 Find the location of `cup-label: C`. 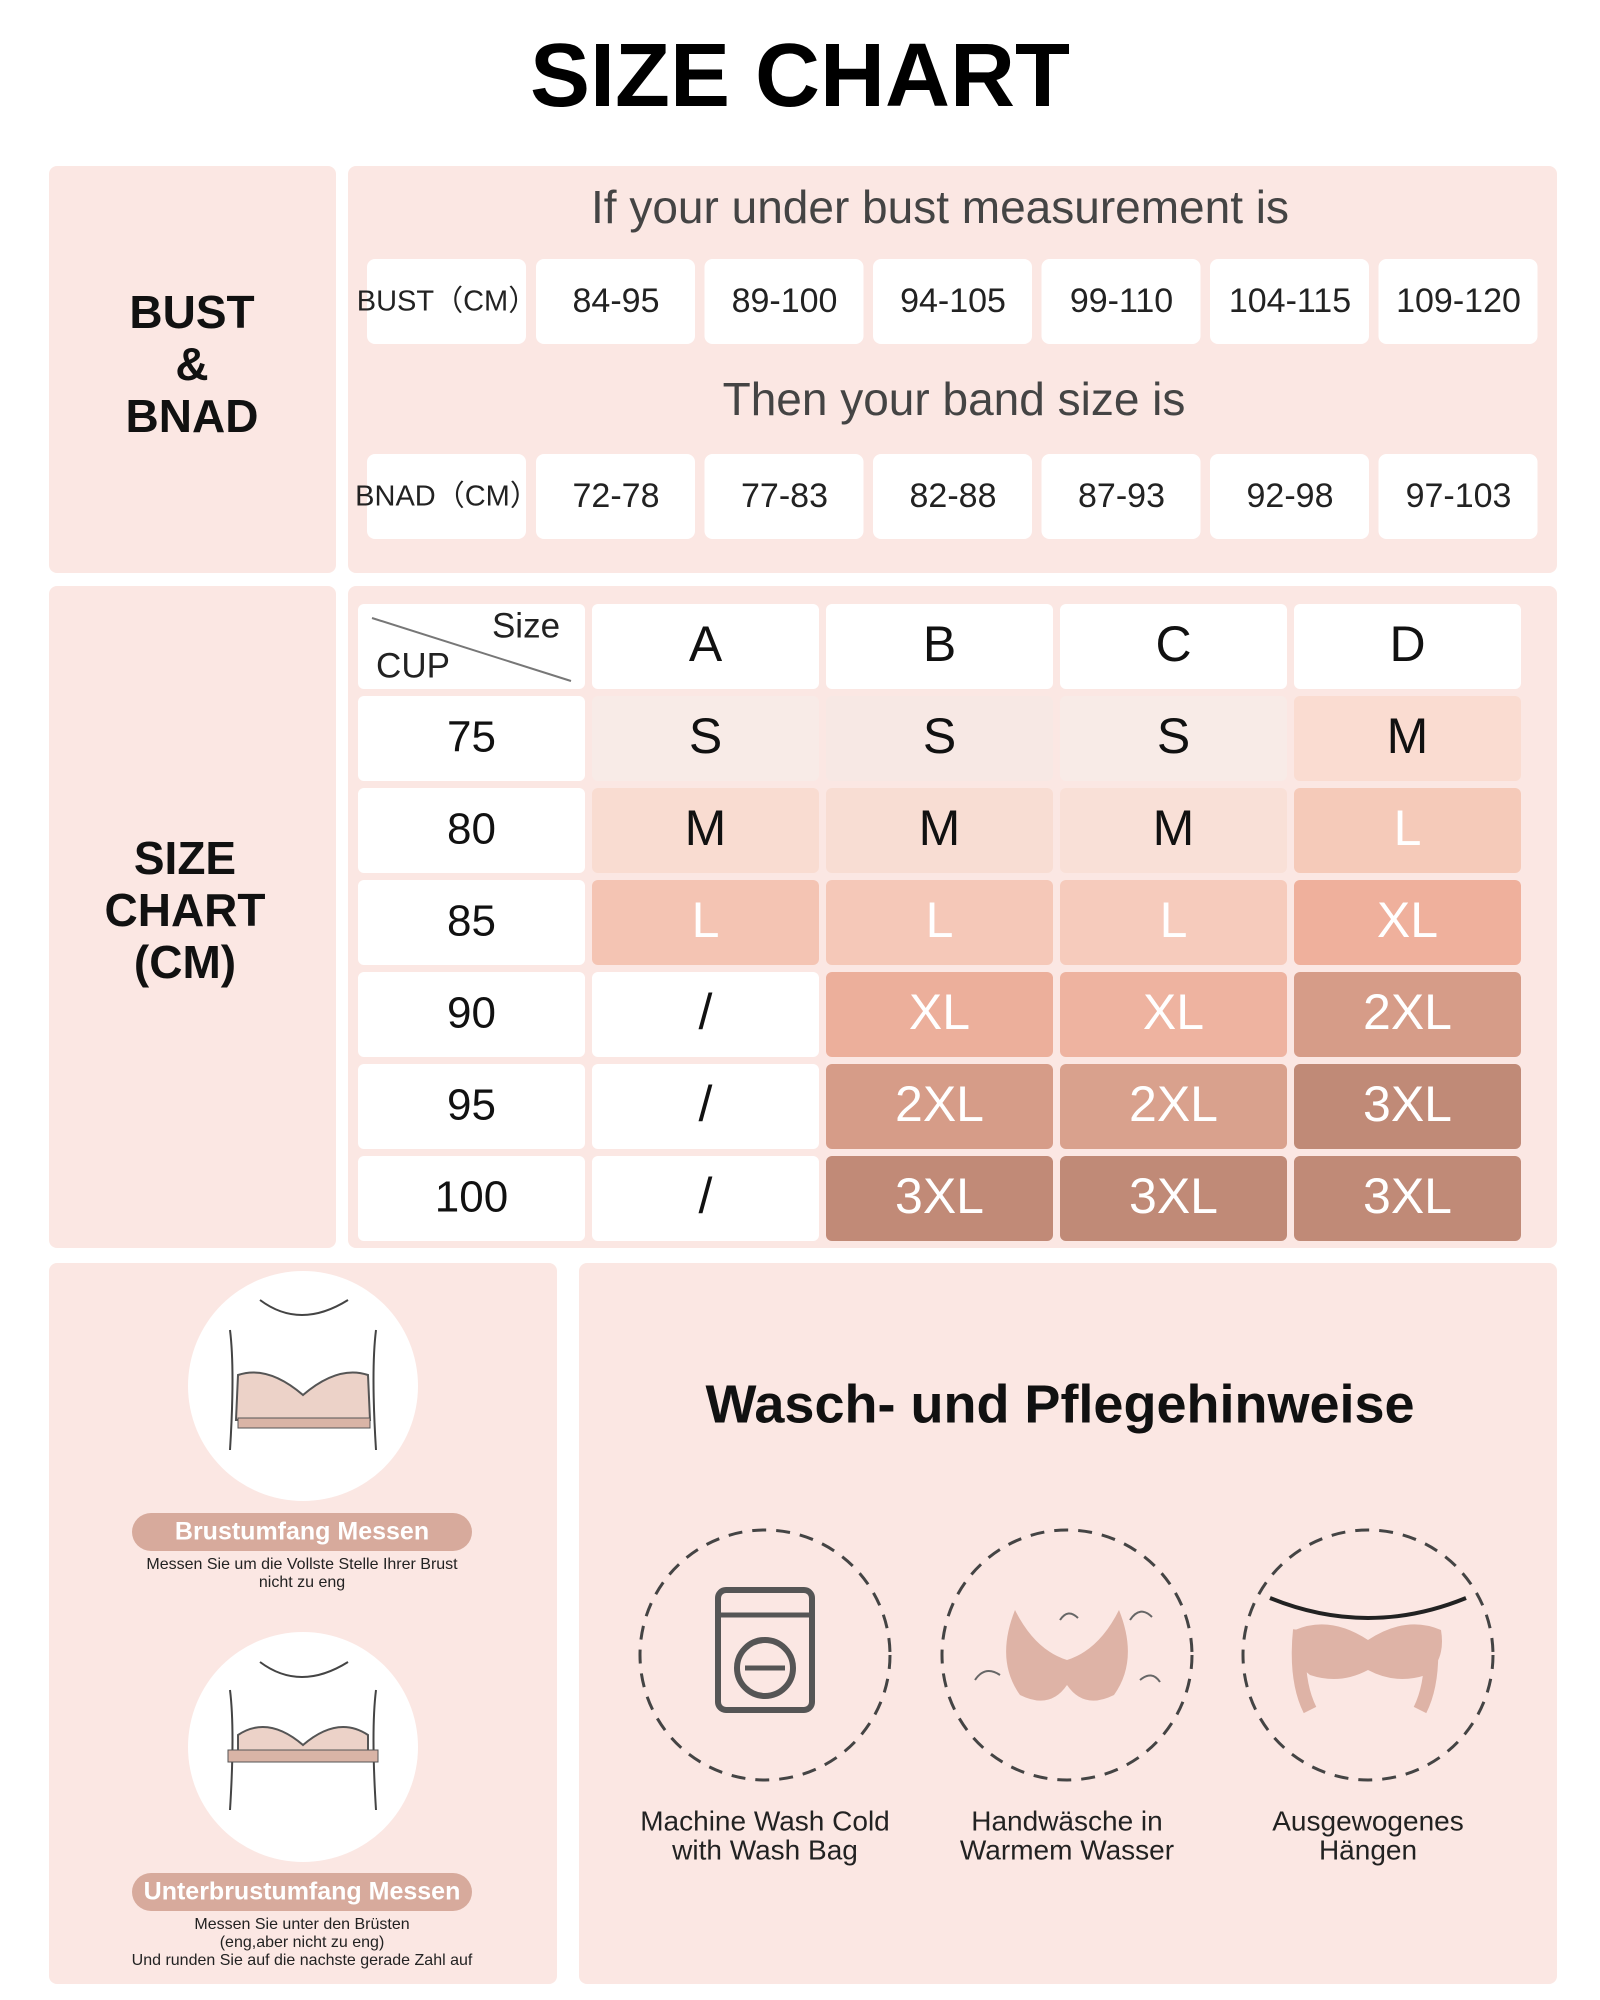

cup-label: C is located at coordinates (1173, 644).